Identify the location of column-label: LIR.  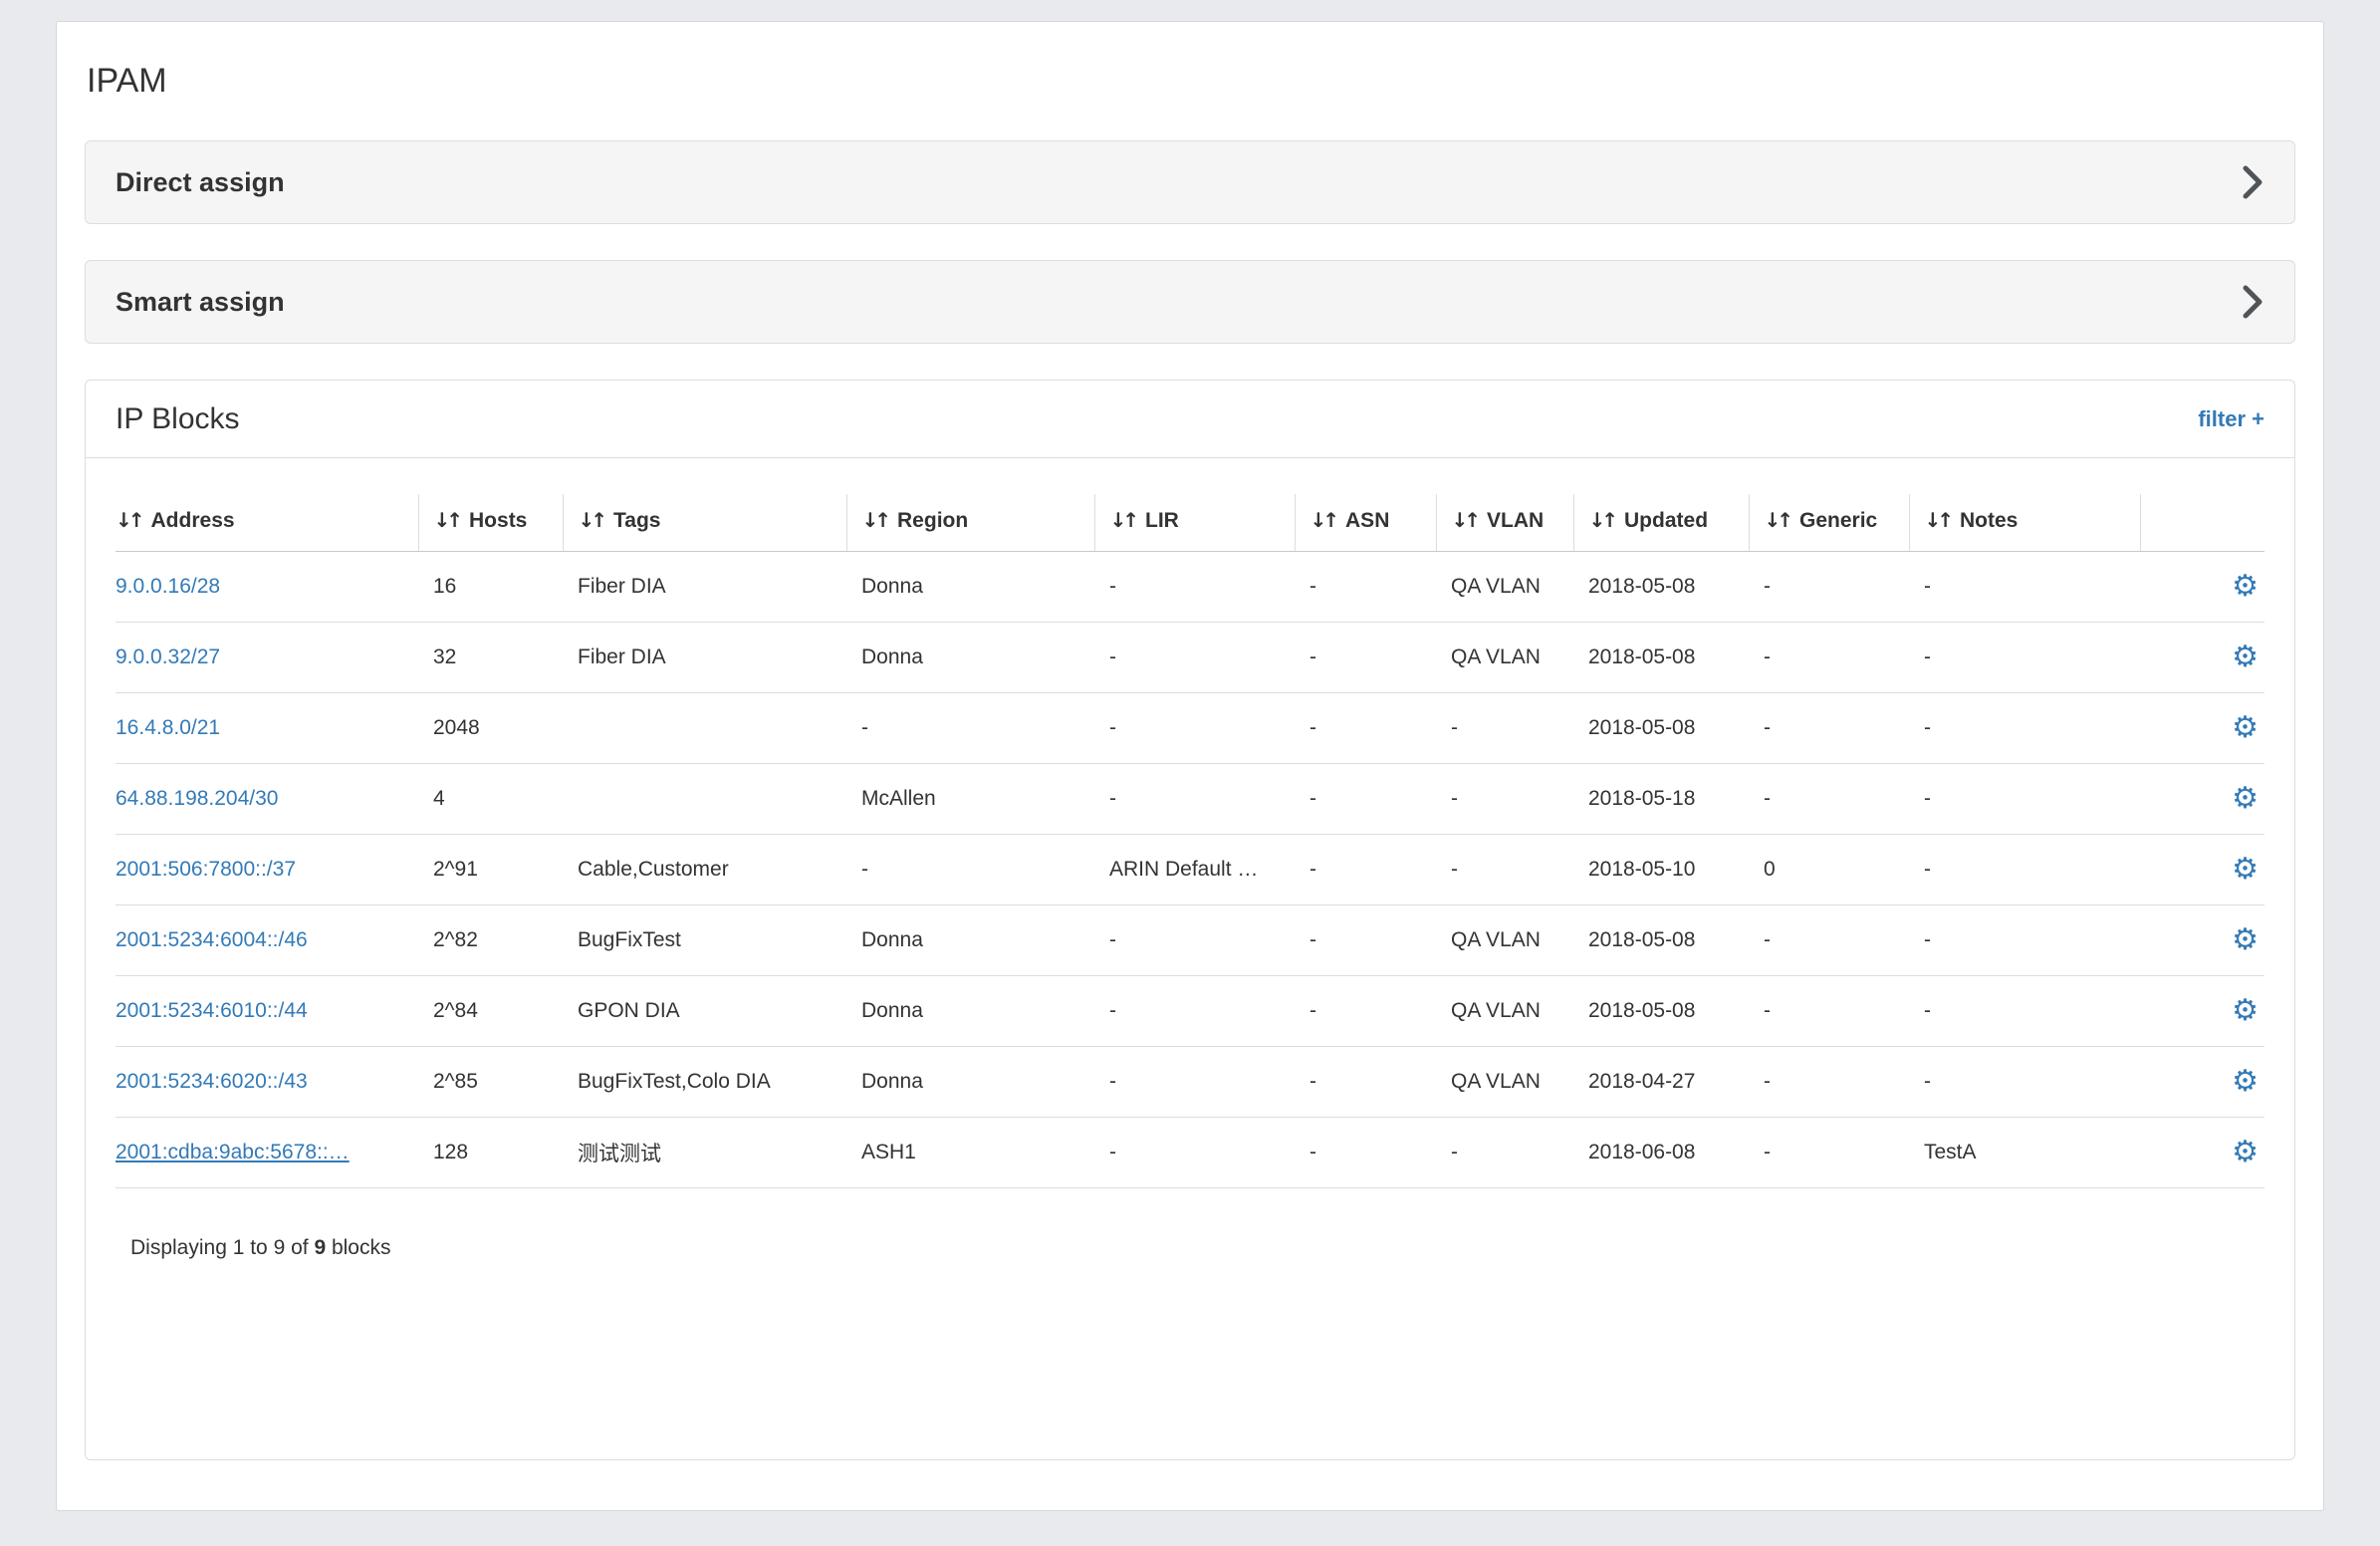
(1162, 521).